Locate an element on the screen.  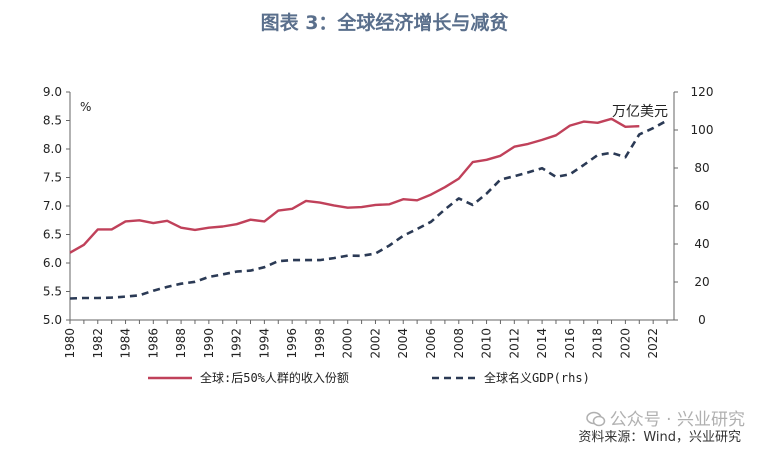
right-tick-label: 60 is located at coordinates (701, 206).